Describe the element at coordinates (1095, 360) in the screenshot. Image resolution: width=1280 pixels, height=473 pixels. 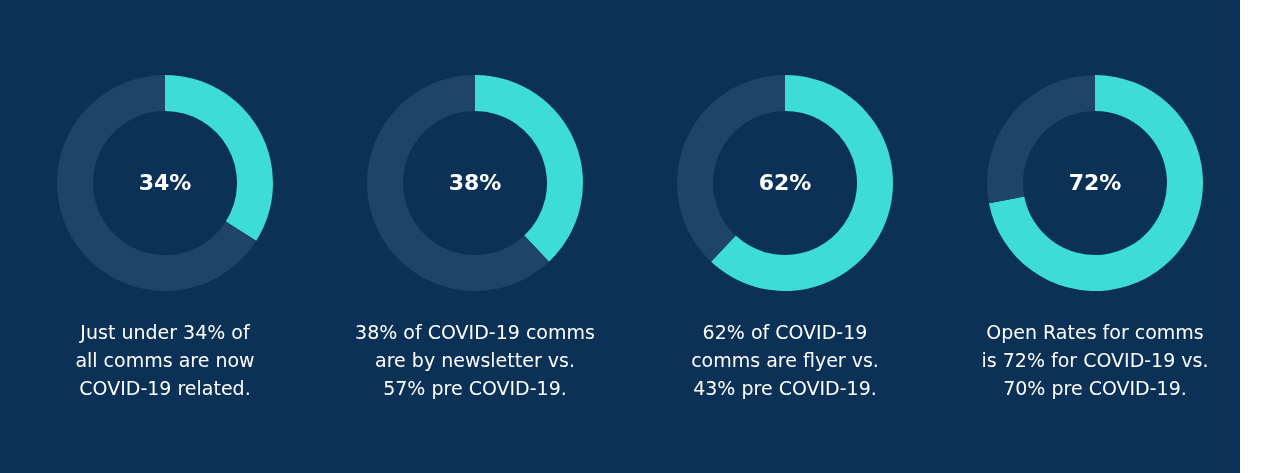
I see `text: is 72% for COVID-19 vs.` at that location.